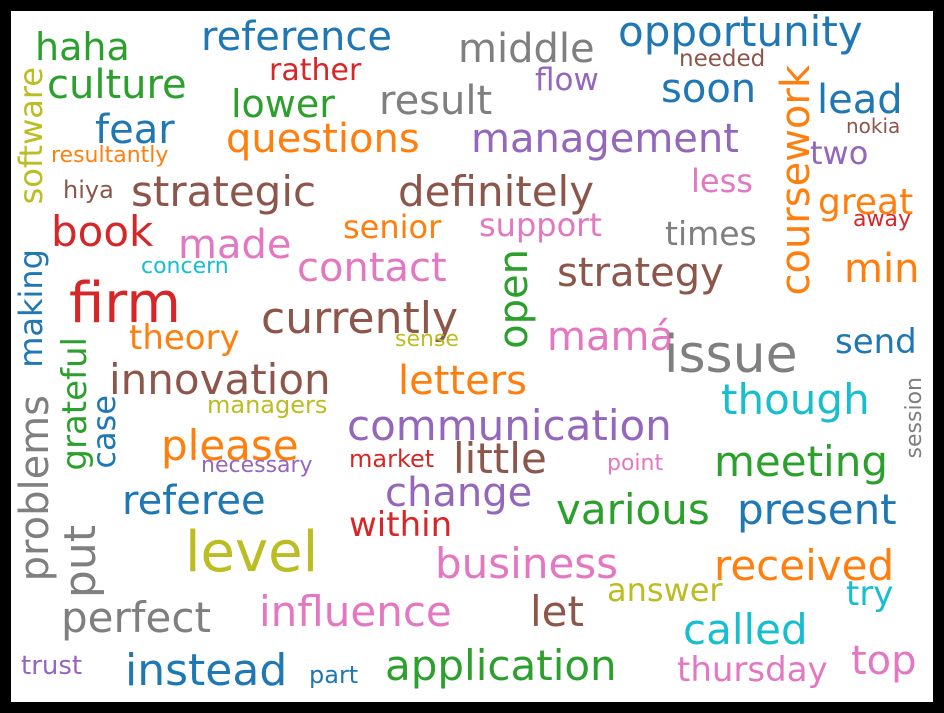 Image resolution: width=944 pixels, height=713 pixels. Describe the element at coordinates (740, 33) in the screenshot. I see `word-opportunity: opportunity` at that location.